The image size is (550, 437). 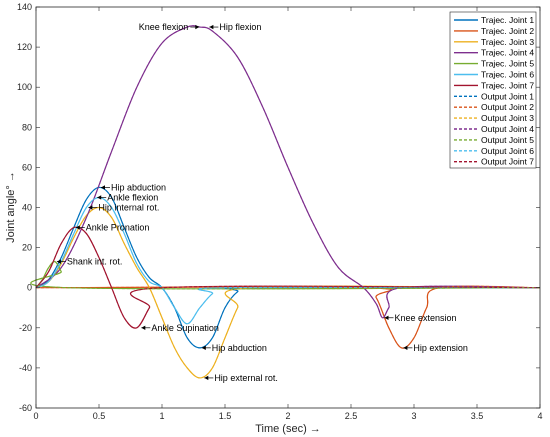 I want to click on legend-entry: Output Joint 5, so click(x=507, y=140).